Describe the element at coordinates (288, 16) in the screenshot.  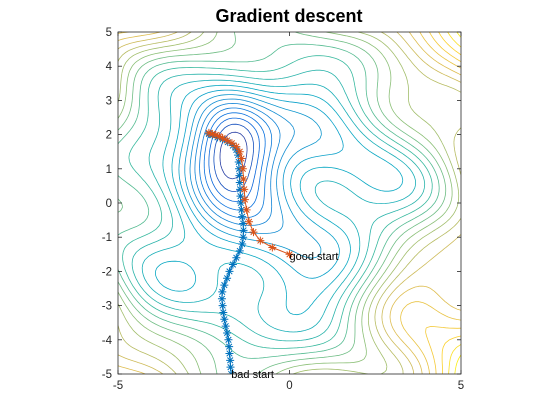
I see `chart-title: Gradient descent` at that location.